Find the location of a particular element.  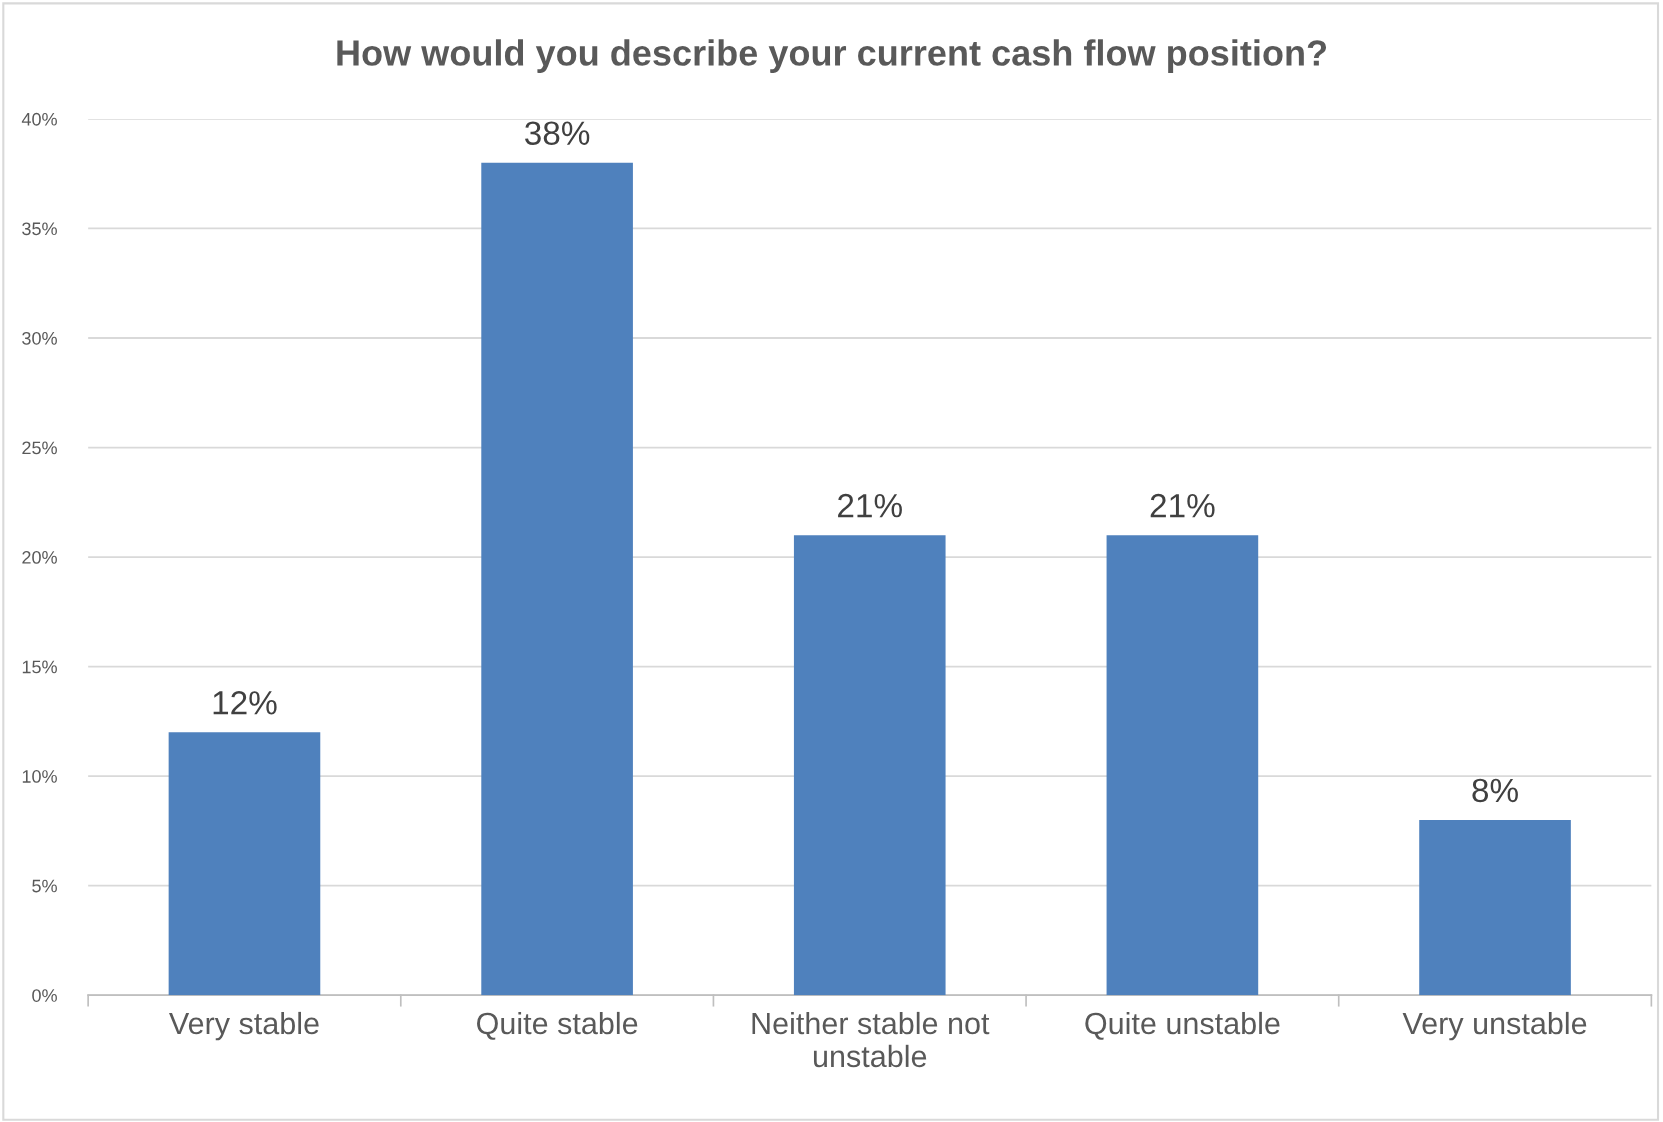

x-tick-label: Neither stable not unstable is located at coordinates (871, 1039).